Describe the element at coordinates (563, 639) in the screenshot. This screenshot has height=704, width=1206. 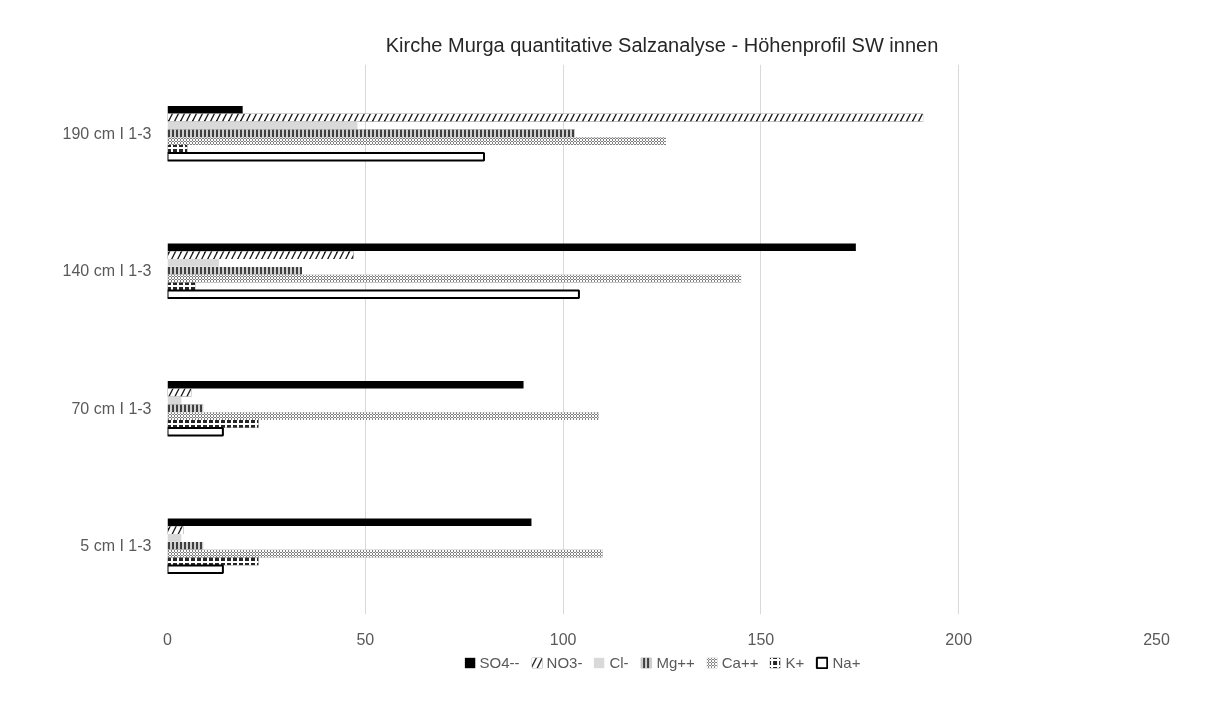
I see `x-tick-label: 100` at that location.